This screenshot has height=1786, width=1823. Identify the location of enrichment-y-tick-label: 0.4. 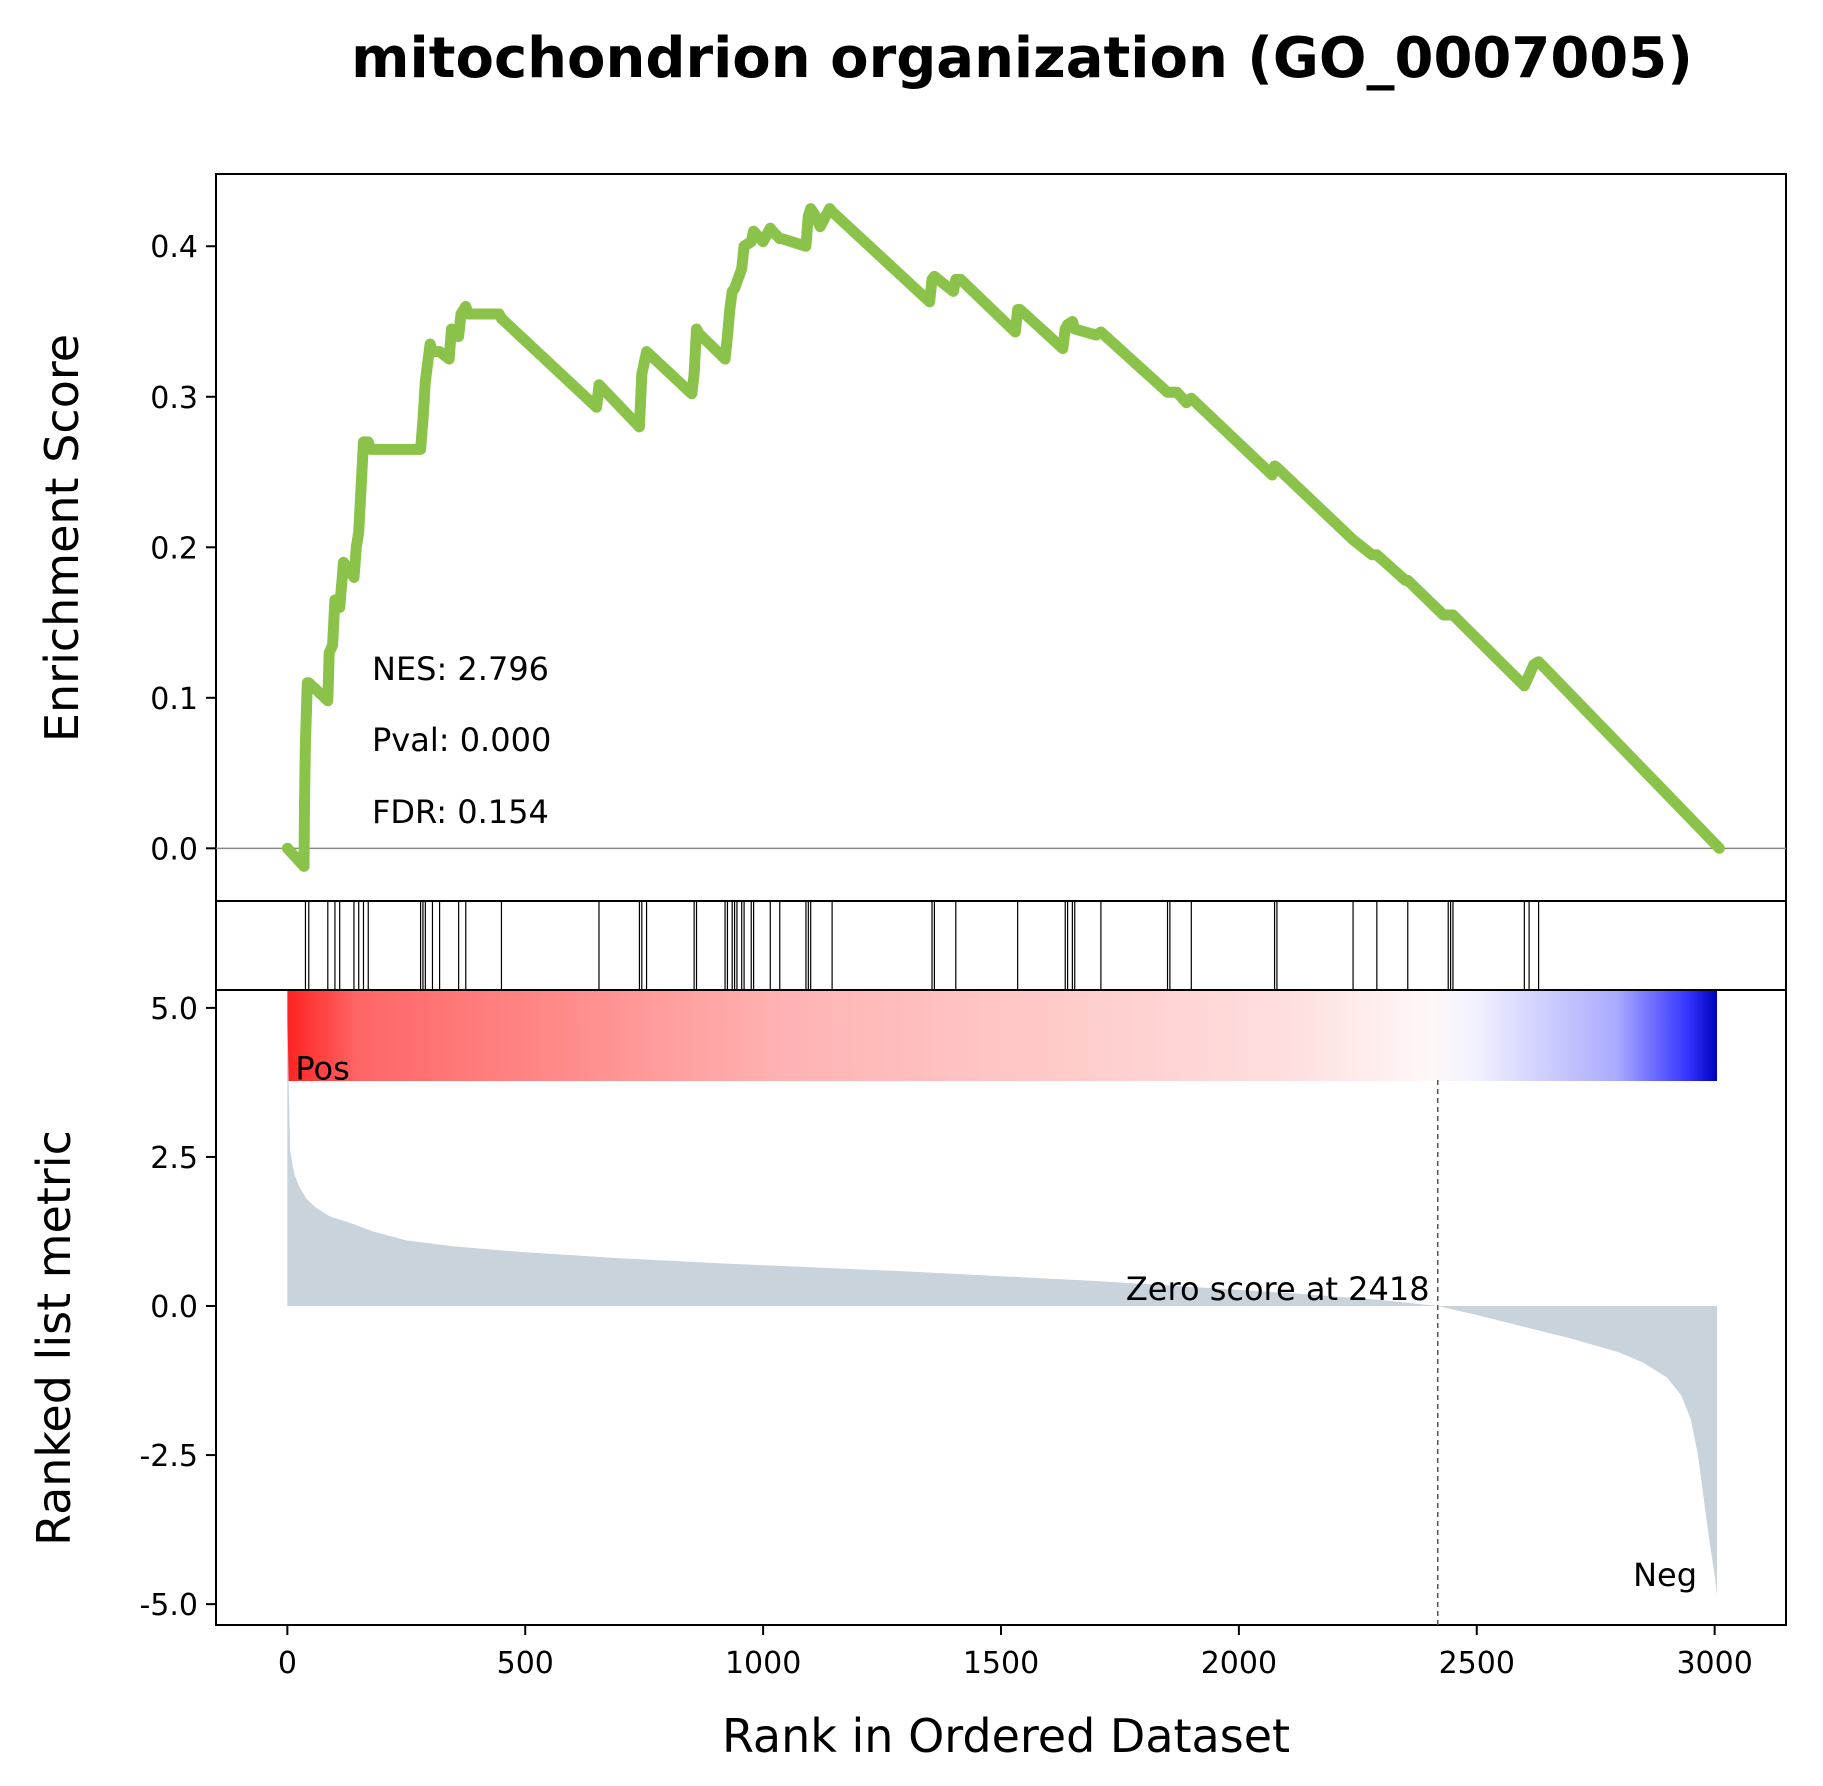
(174, 247).